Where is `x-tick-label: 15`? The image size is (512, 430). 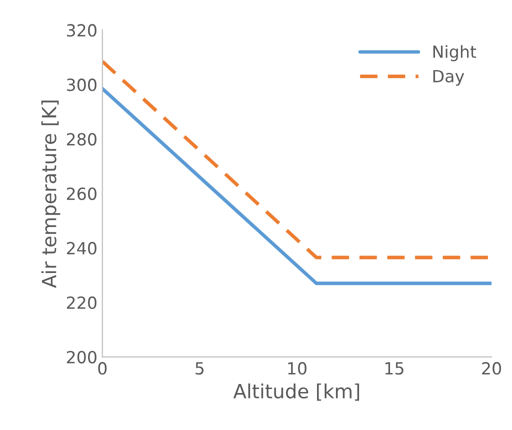 x-tick-label: 15 is located at coordinates (394, 368).